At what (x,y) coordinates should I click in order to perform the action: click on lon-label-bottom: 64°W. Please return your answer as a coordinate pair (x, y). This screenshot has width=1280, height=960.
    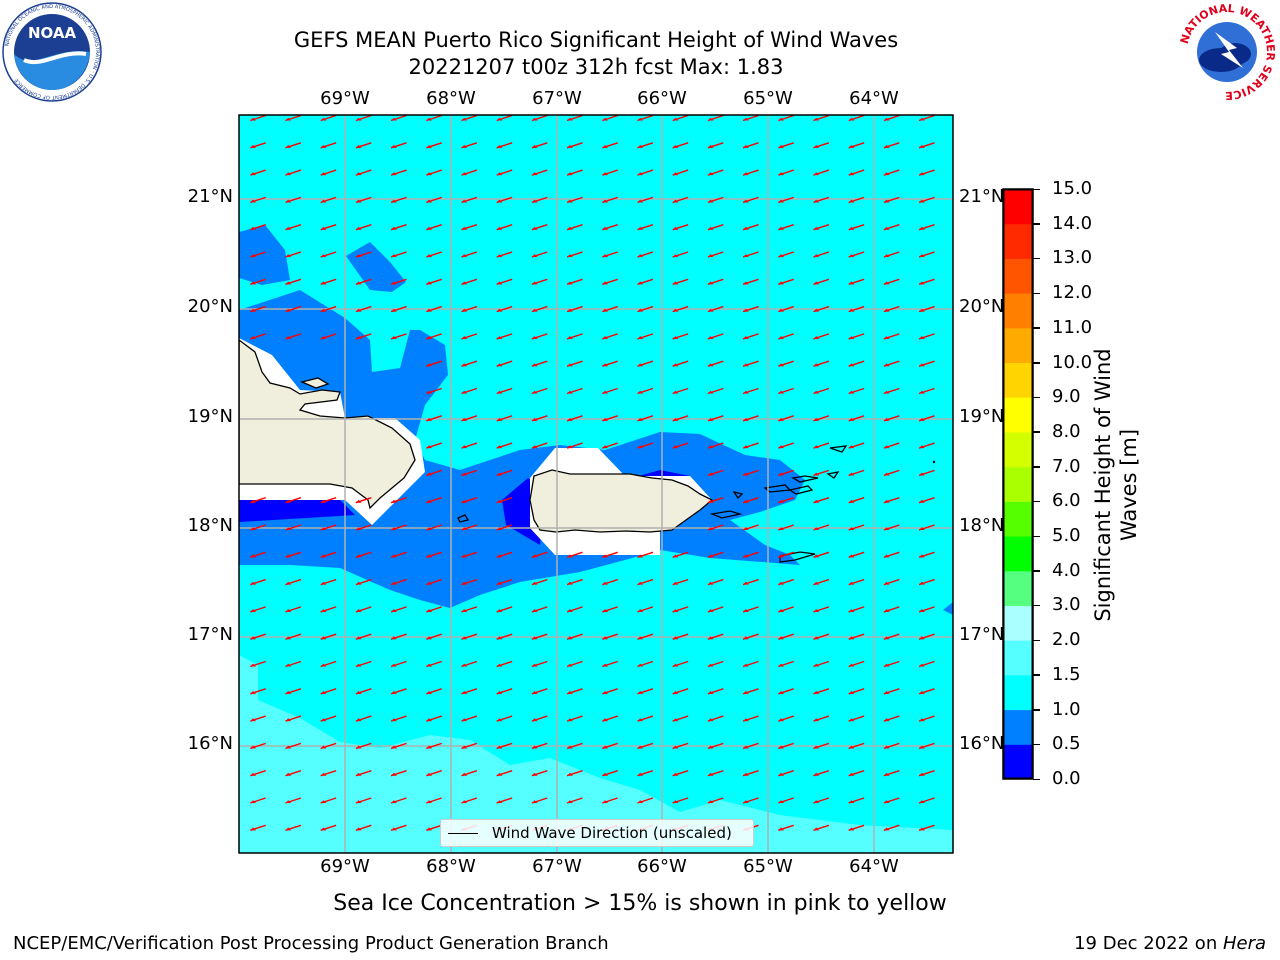
    Looking at the image, I should click on (874, 867).